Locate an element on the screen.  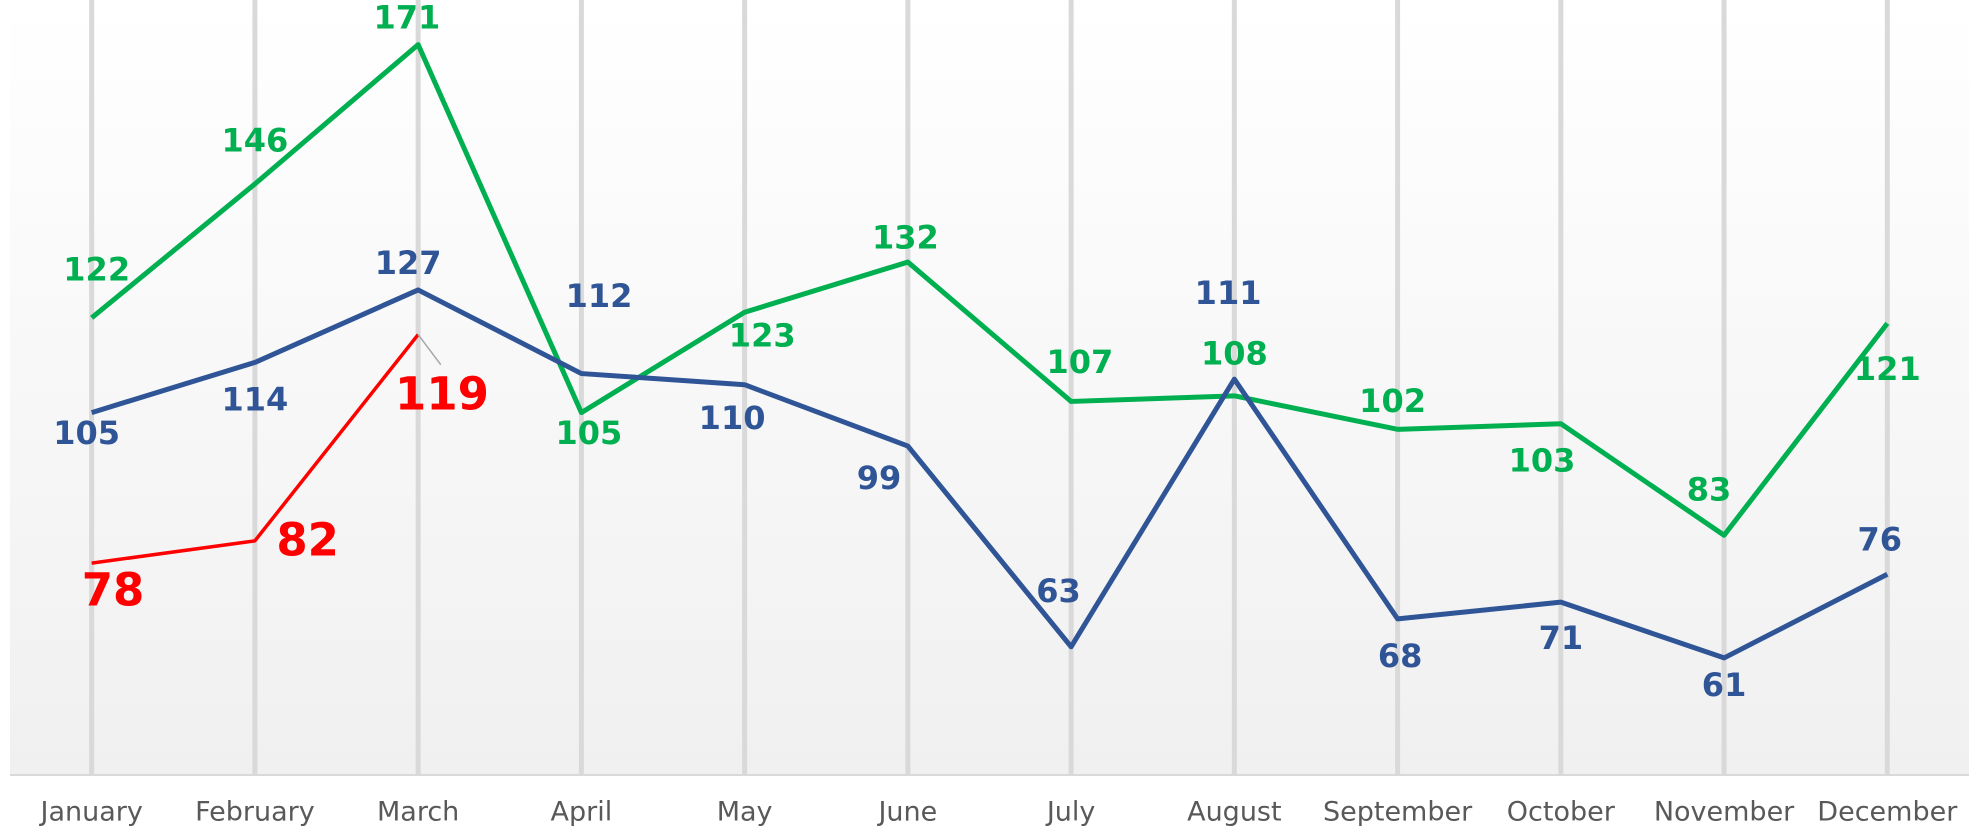
series-line is located at coordinates (255, 449).